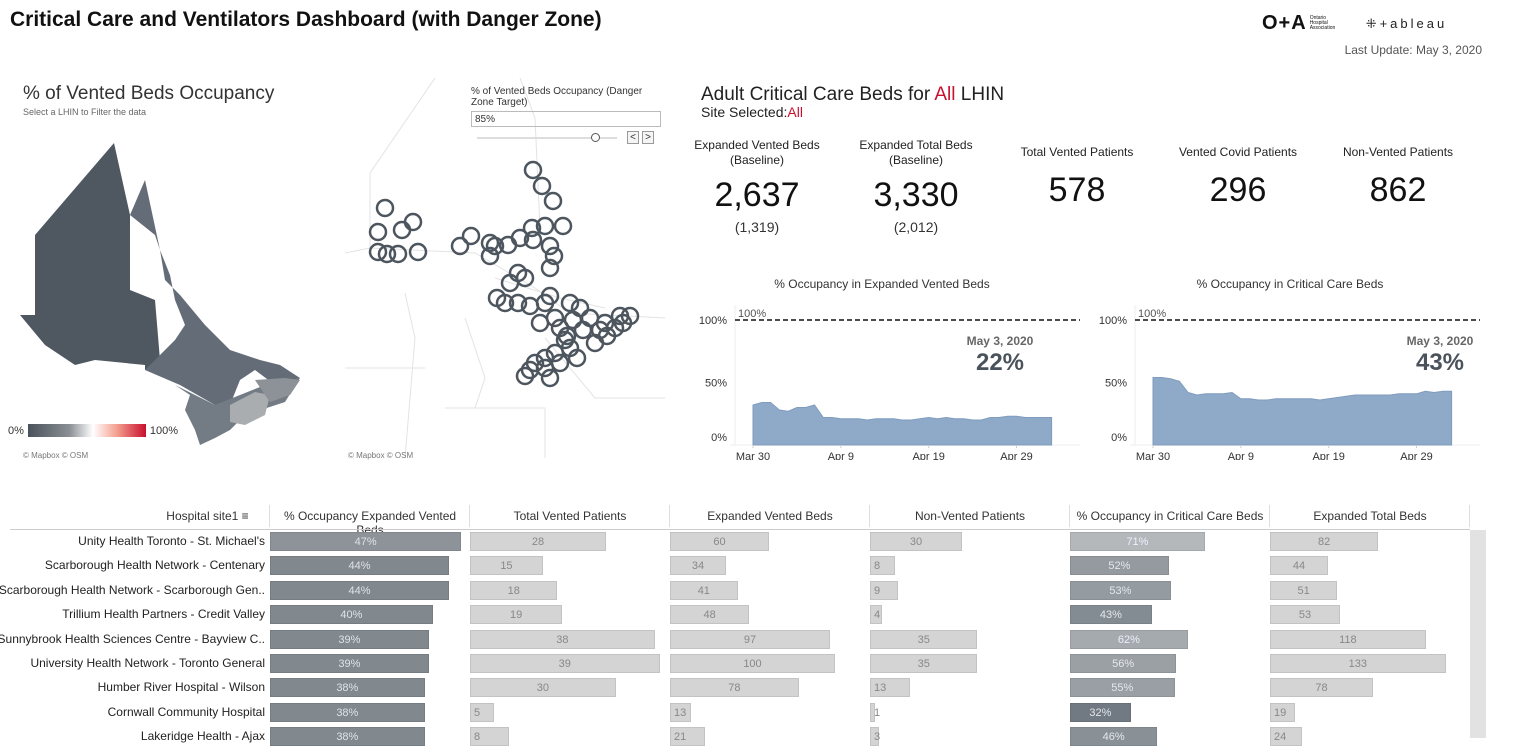  Describe the element at coordinates (186, 712) in the screenshot. I see `hospital-name: Cornwall Community Hospital` at that location.